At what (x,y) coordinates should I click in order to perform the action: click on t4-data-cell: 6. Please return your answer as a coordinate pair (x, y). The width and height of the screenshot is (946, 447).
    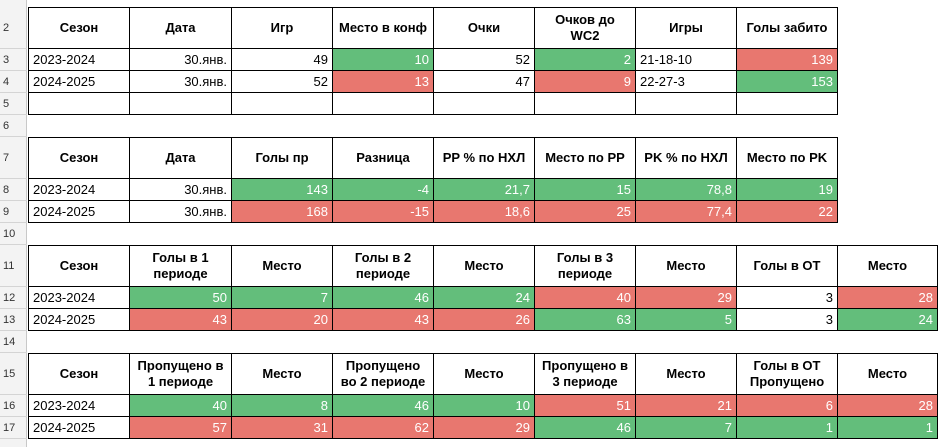
    Looking at the image, I should click on (787, 406).